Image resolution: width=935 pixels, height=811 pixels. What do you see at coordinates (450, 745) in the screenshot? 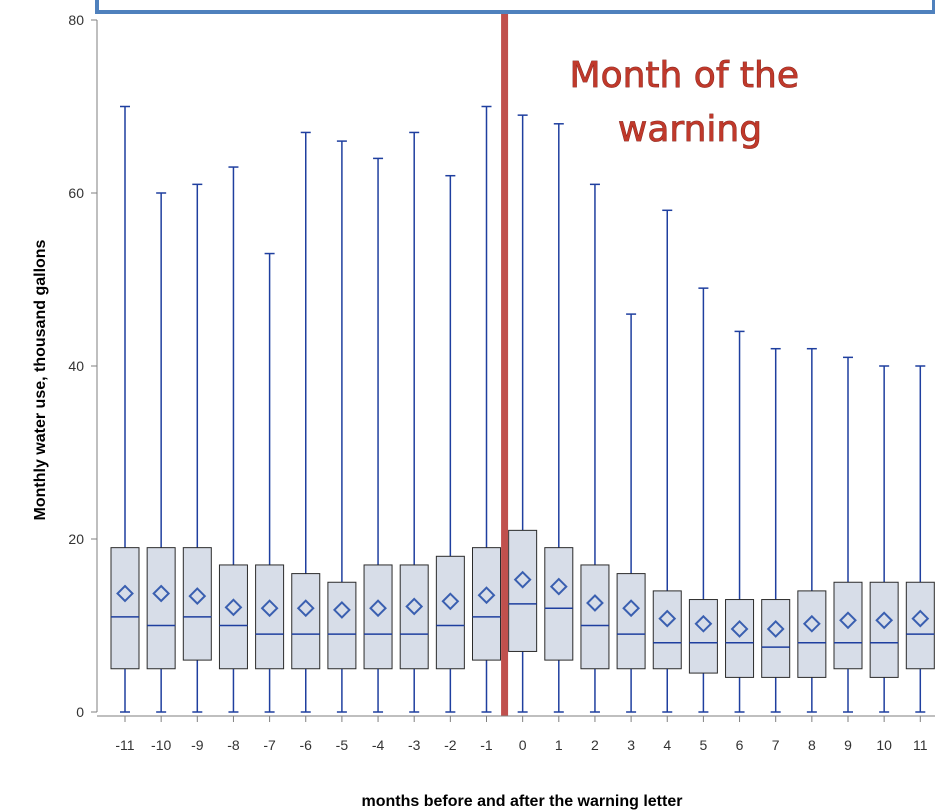
I see `x-tick-label: -2` at bounding box center [450, 745].